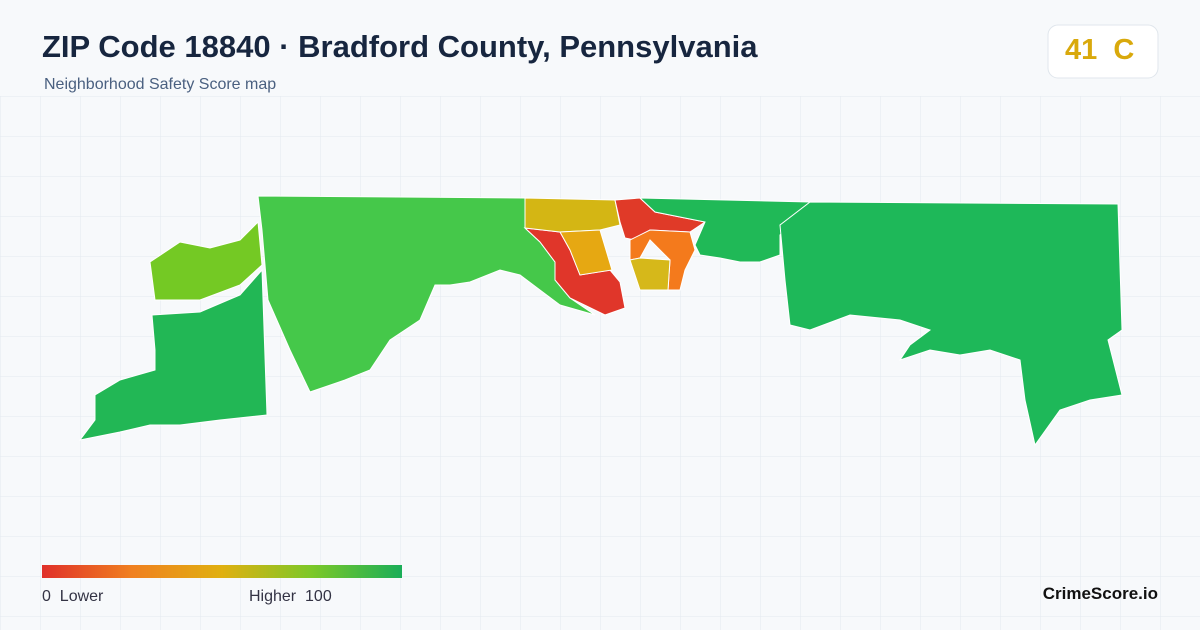  Describe the element at coordinates (222, 571) in the screenshot. I see `legend-bar` at that location.